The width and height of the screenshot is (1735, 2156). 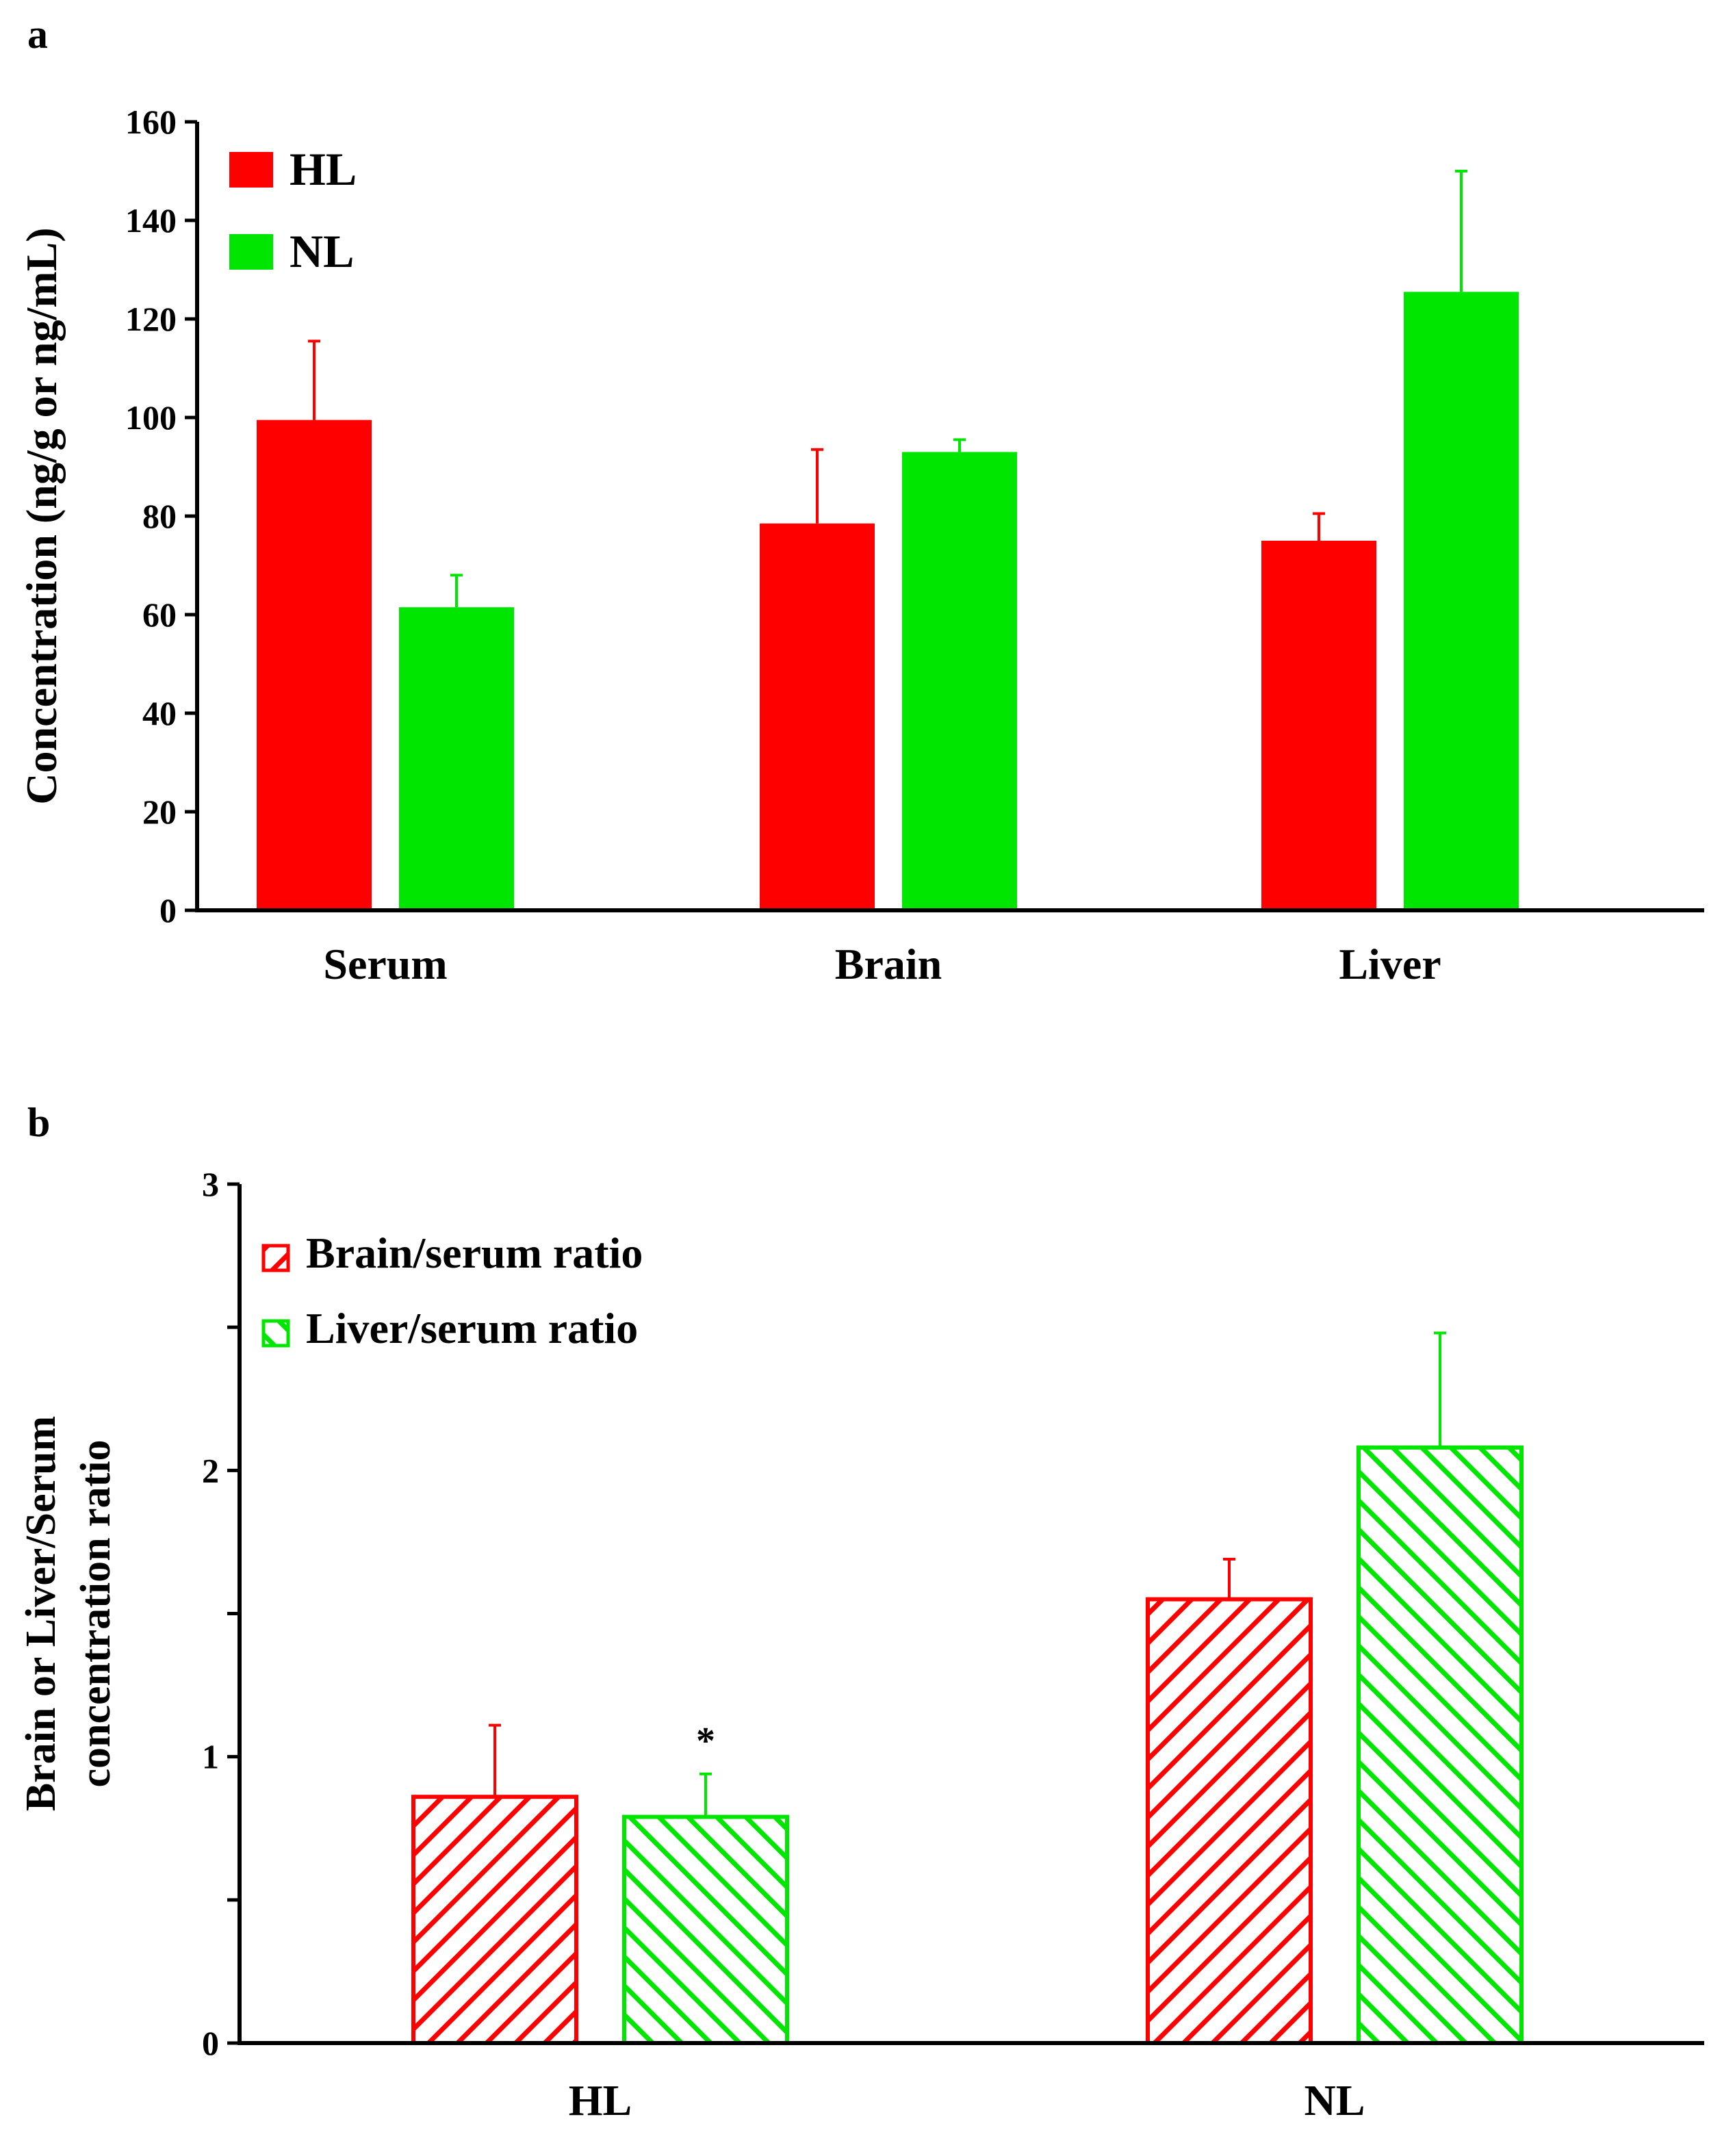 What do you see at coordinates (324, 169) in the screenshot?
I see `legend-label-a-0: HL` at bounding box center [324, 169].